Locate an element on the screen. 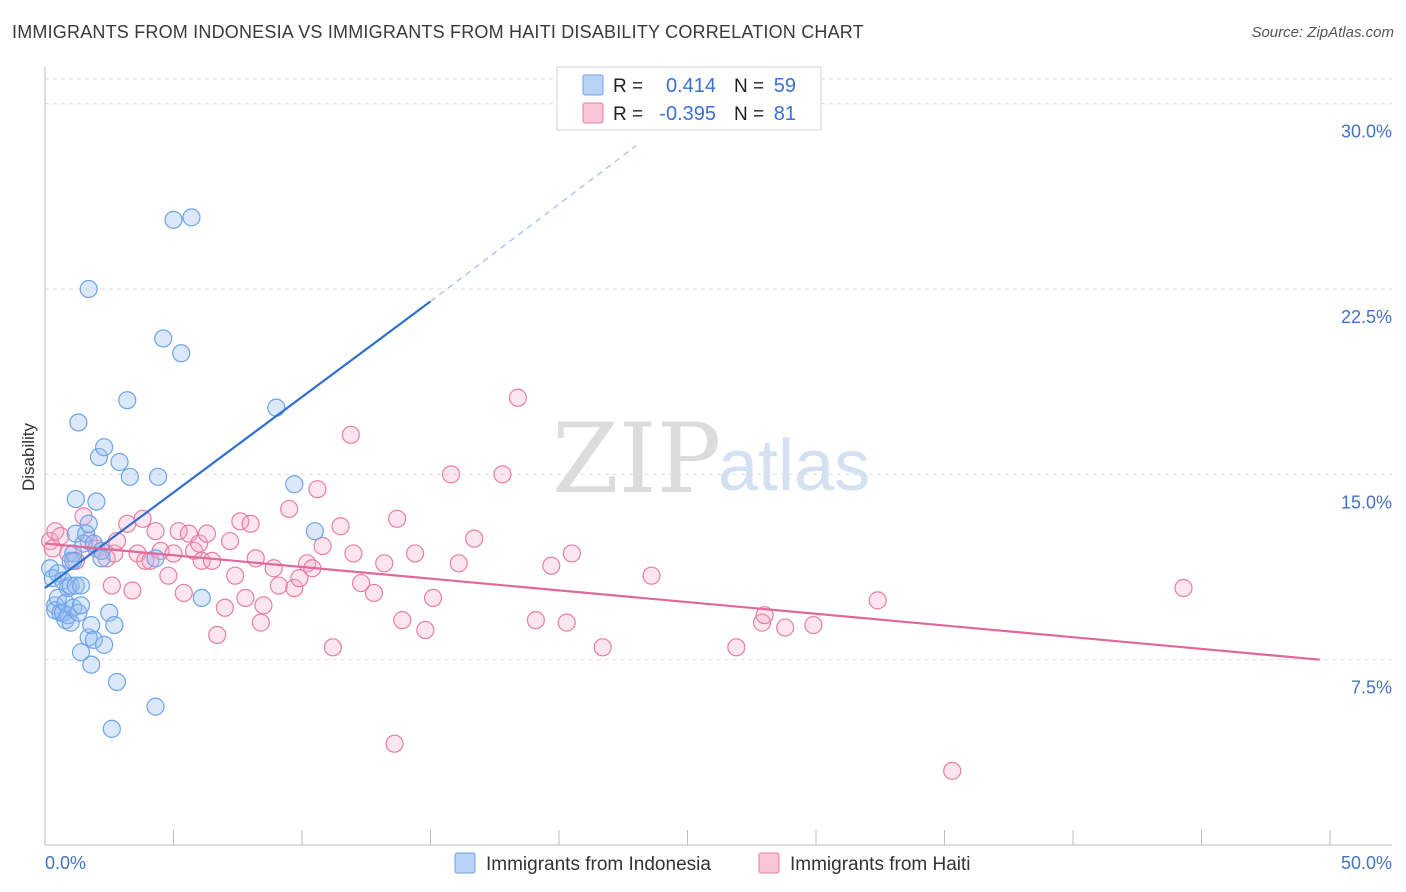  indonesia-r-value: 0.414 is located at coordinates (691, 86).